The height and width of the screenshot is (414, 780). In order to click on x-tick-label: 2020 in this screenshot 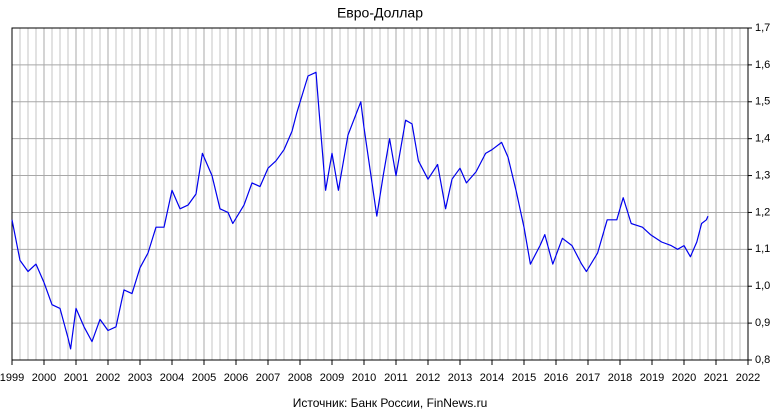, I will do `click(684, 378)`.